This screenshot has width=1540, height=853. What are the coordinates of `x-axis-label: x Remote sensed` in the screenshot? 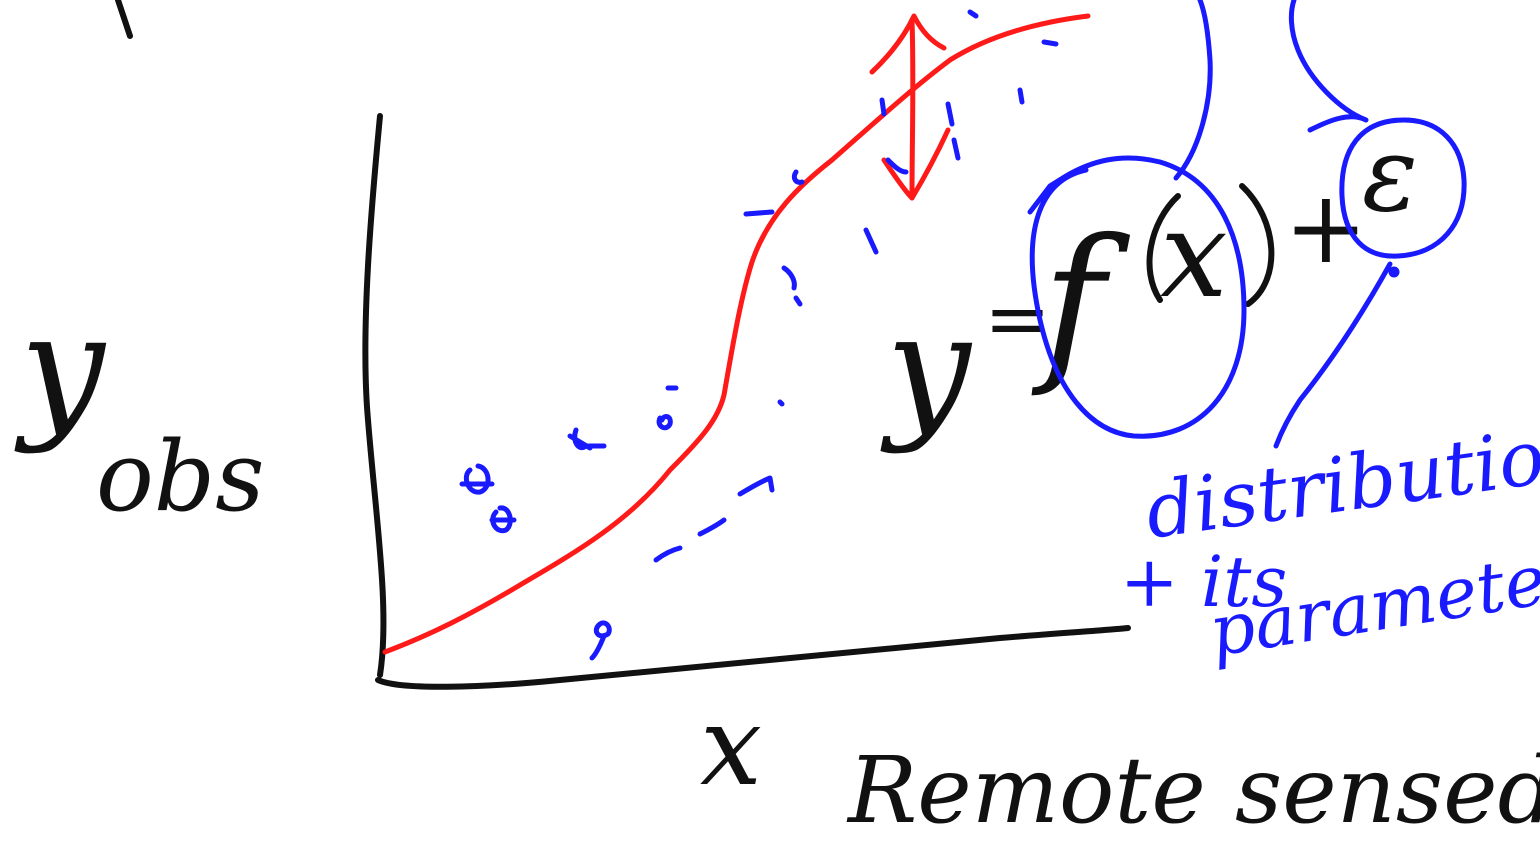 It's located at (1120, 763).